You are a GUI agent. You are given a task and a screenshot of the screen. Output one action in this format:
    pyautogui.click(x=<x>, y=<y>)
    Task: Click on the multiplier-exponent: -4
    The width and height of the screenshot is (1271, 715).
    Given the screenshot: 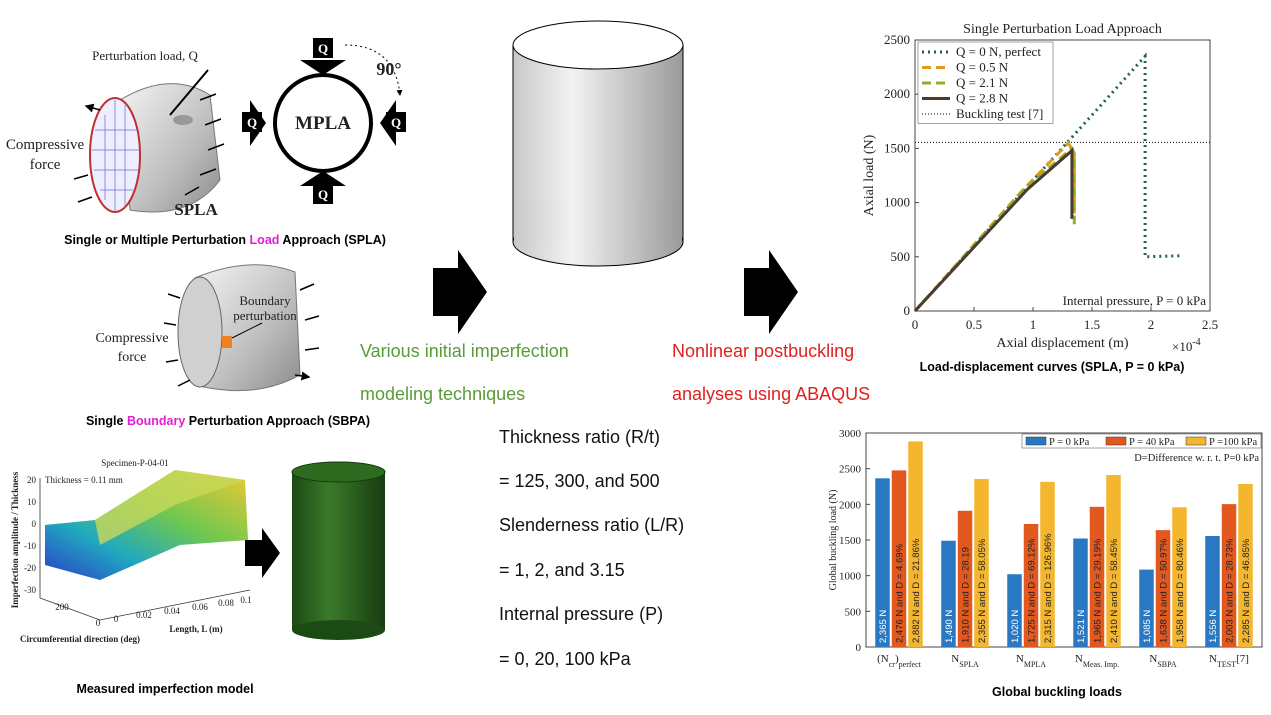 What is the action you would take?
    pyautogui.click(x=1196, y=342)
    